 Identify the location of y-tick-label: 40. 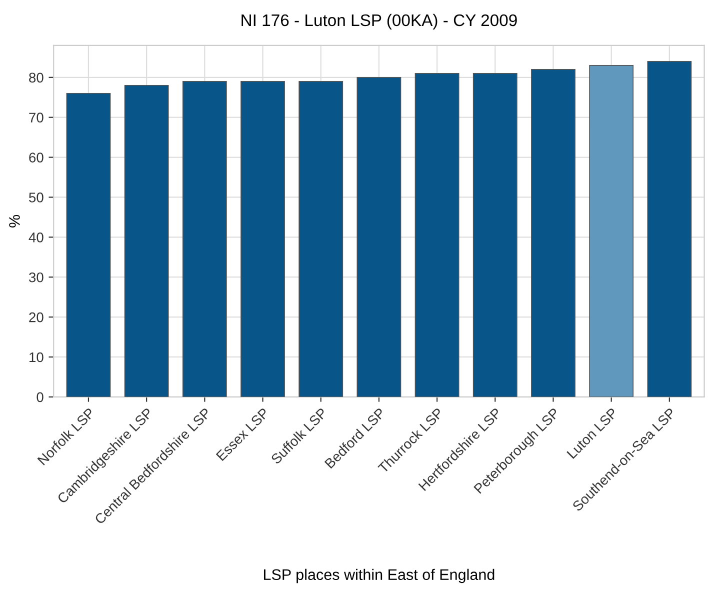
(36, 237).